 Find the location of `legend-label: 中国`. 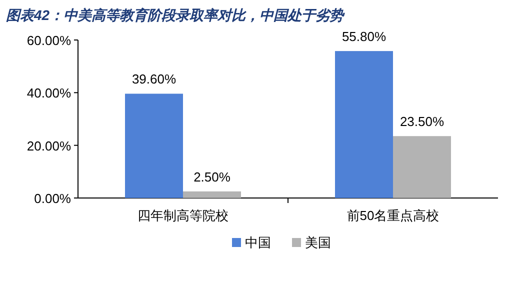

legend-label: 中国 is located at coordinates (258, 242).